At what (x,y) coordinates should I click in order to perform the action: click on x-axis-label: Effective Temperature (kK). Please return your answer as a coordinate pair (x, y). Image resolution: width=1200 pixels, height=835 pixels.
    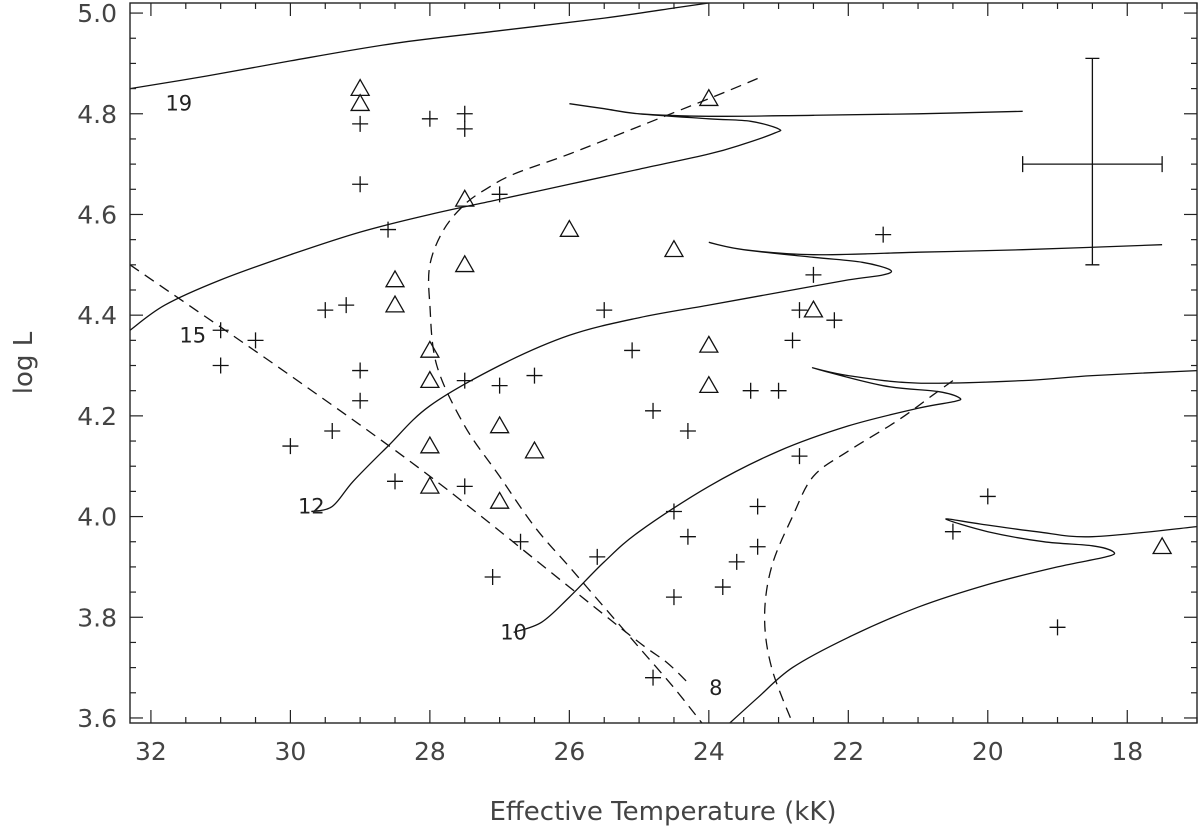
    Looking at the image, I should click on (662, 812).